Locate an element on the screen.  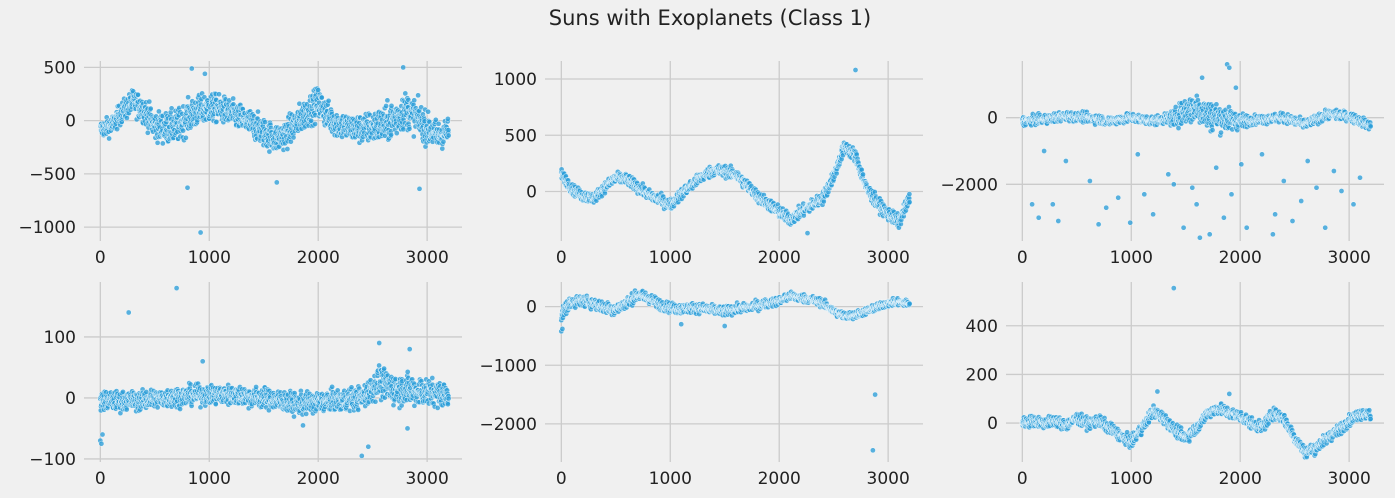
y-tick-label: 500 is located at coordinates (521, 136).